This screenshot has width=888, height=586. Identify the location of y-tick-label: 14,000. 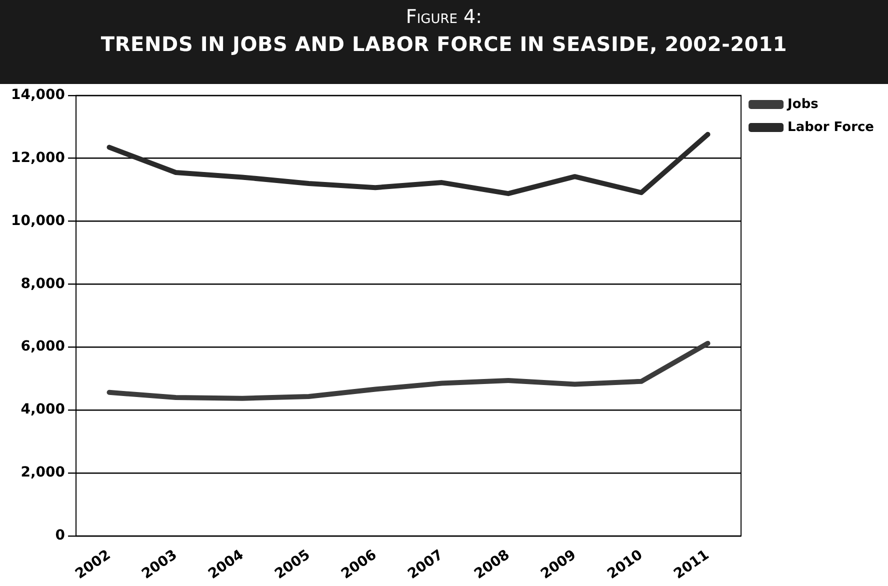
(38, 95).